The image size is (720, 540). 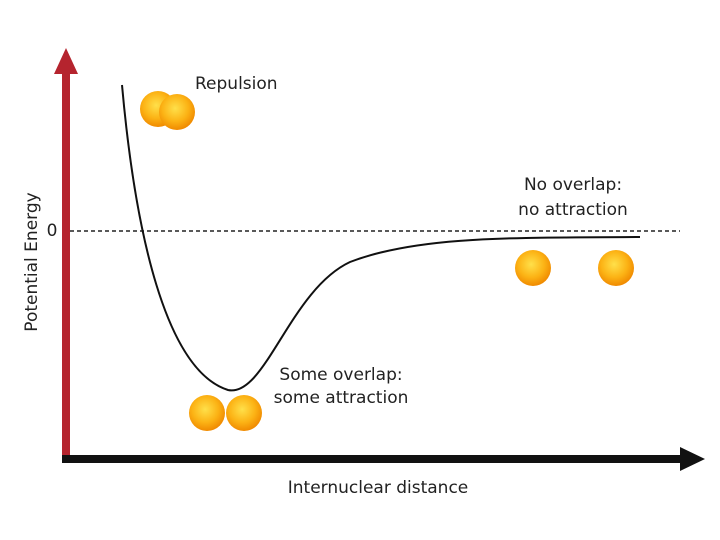 I want to click on y-axis-label: Potential Energy, so click(x=32, y=261).